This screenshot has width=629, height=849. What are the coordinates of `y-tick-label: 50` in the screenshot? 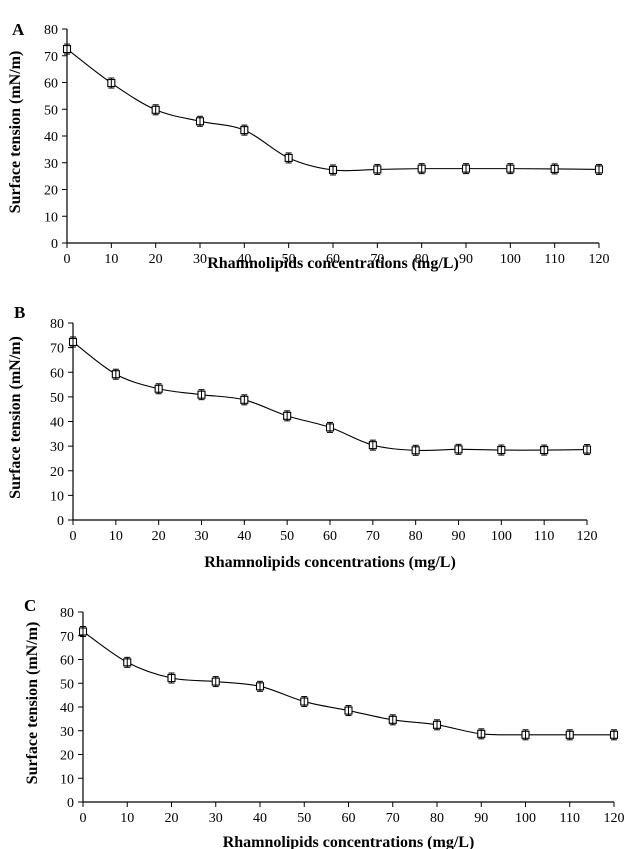 It's located at (51, 110).